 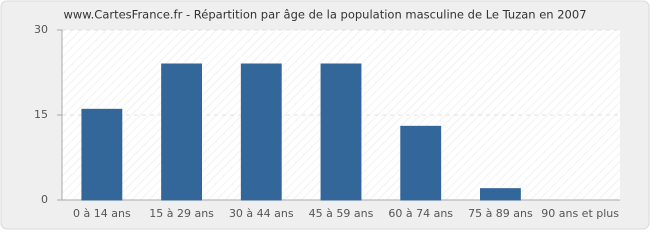 What do you see at coordinates (44, 199) in the screenshot?
I see `y-tick-label: 0` at bounding box center [44, 199].